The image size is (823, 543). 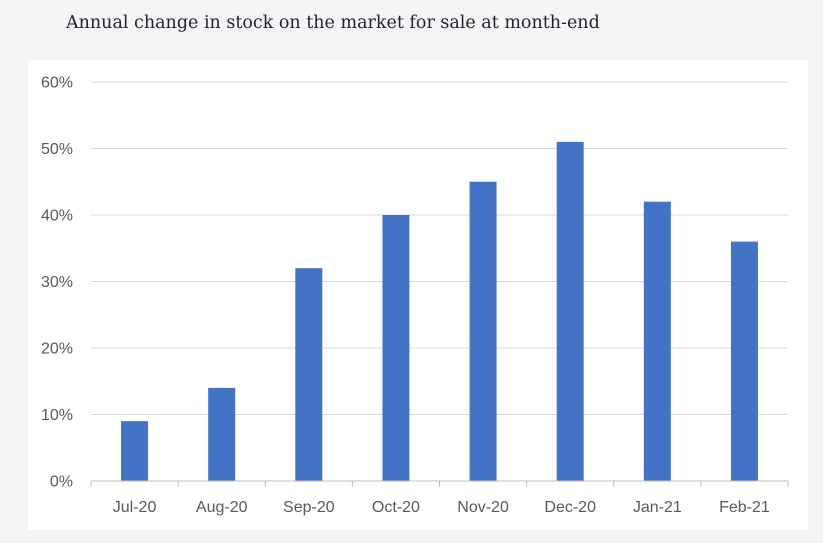 What do you see at coordinates (57, 216) in the screenshot?
I see `y-tick-label: 40%` at bounding box center [57, 216].